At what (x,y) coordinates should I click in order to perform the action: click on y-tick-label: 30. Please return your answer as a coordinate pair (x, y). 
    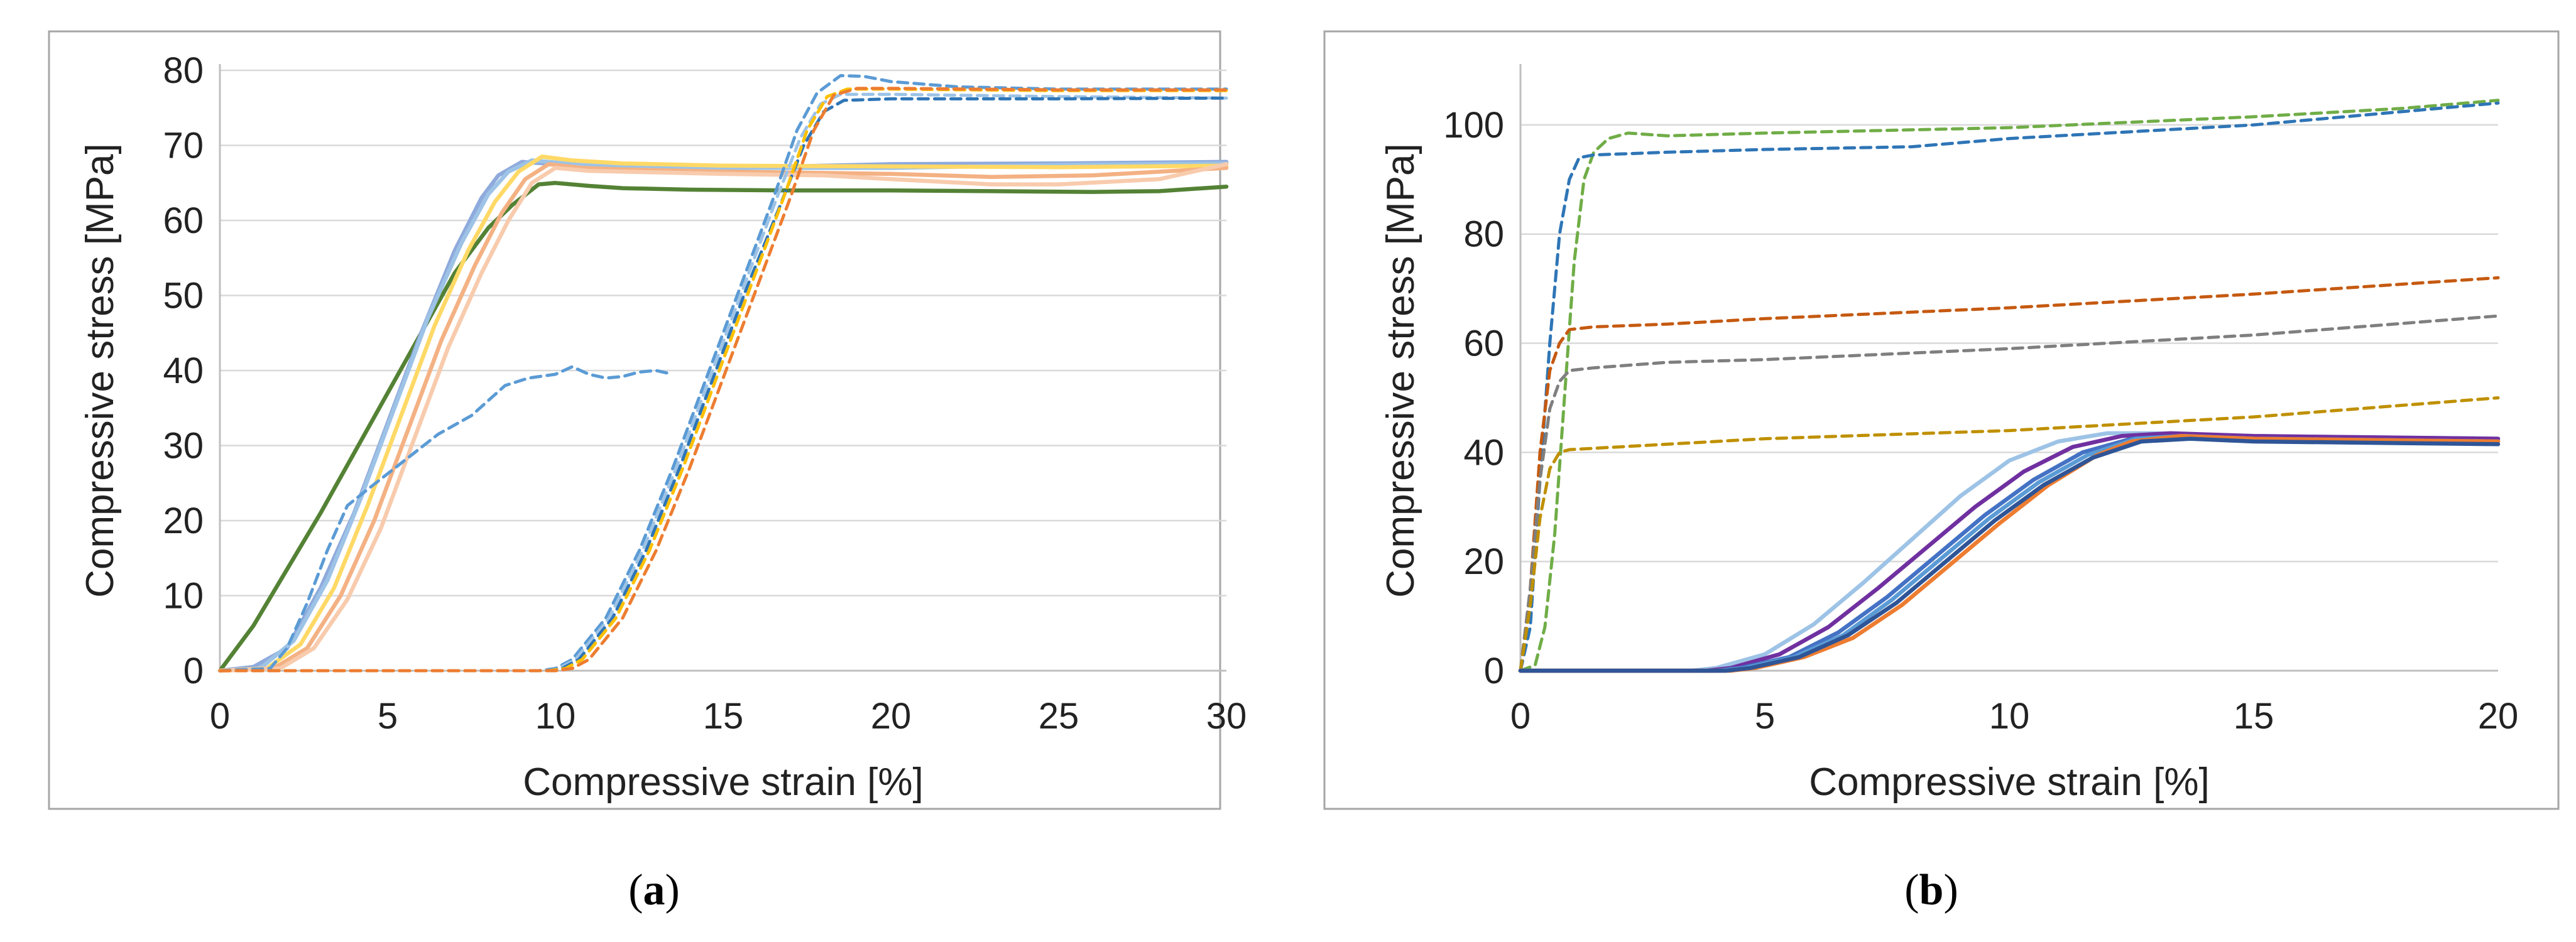
    Looking at the image, I should click on (184, 446).